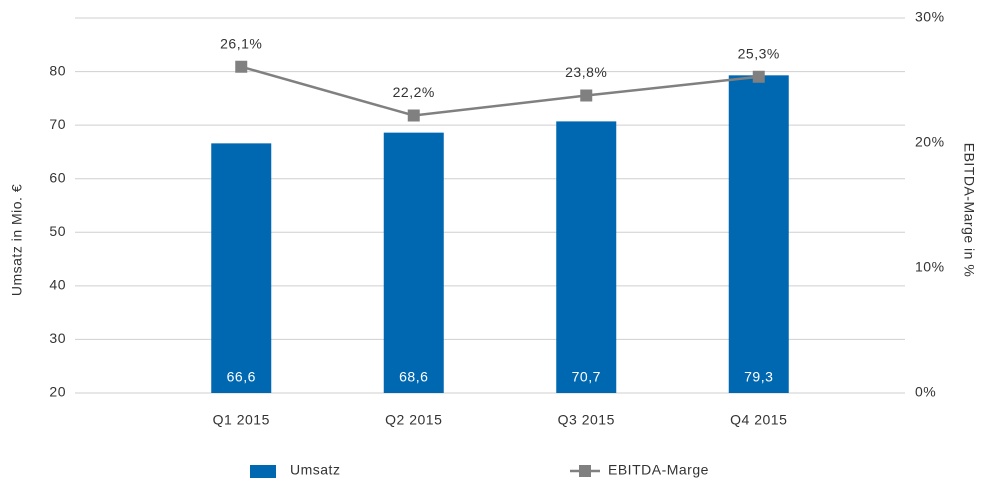  What do you see at coordinates (414, 92) in the screenshot?
I see `line-value-label: 22,2%` at bounding box center [414, 92].